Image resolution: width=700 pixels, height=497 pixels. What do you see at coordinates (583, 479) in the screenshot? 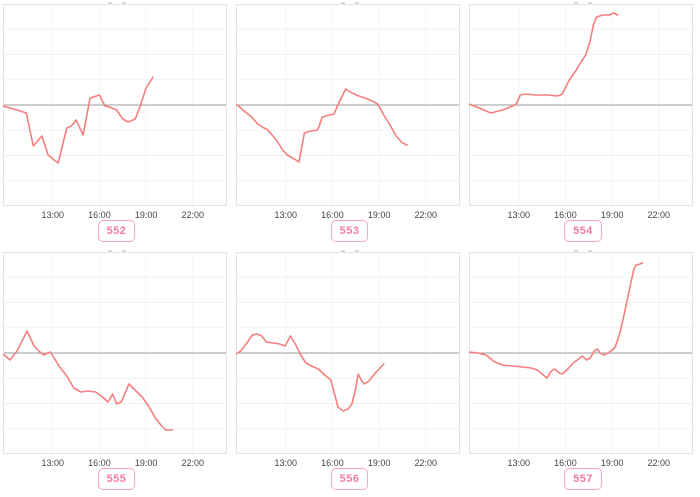
I see `chart-badge-button: 557` at bounding box center [583, 479].